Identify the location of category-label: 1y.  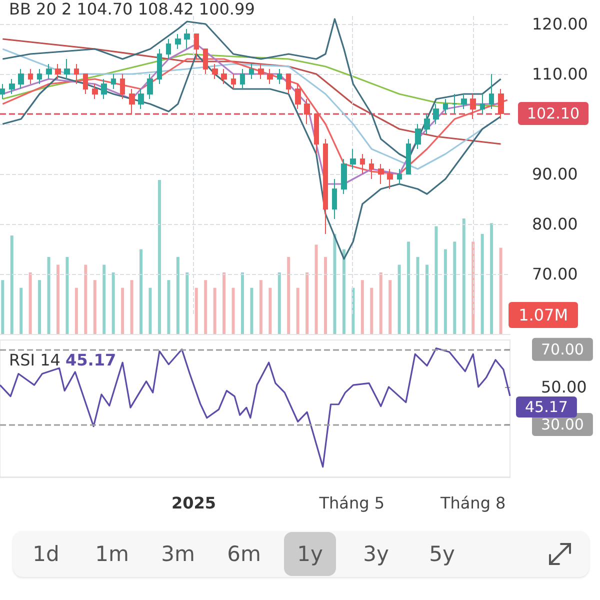
(310, 554).